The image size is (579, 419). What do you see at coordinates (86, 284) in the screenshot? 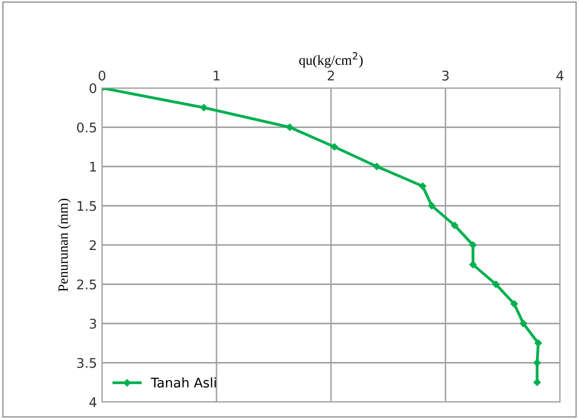
I see `y-tick-label: 2.5` at bounding box center [86, 284].